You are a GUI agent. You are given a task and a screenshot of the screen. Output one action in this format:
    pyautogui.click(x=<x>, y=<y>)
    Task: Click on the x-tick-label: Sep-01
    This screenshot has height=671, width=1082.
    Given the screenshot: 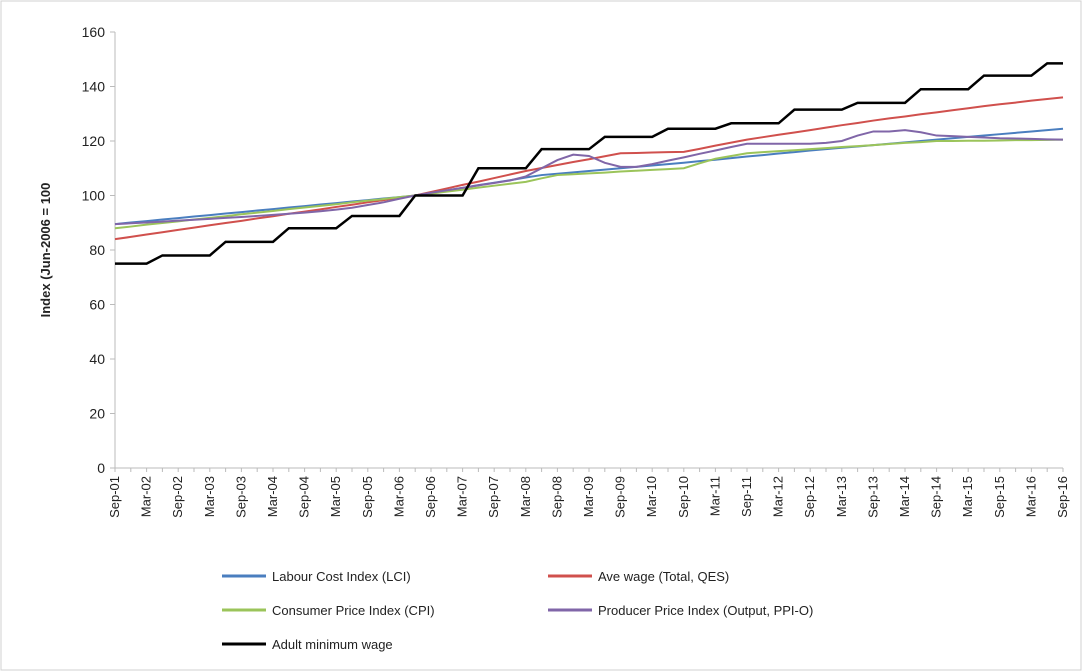 What is the action you would take?
    pyautogui.click(x=114, y=497)
    